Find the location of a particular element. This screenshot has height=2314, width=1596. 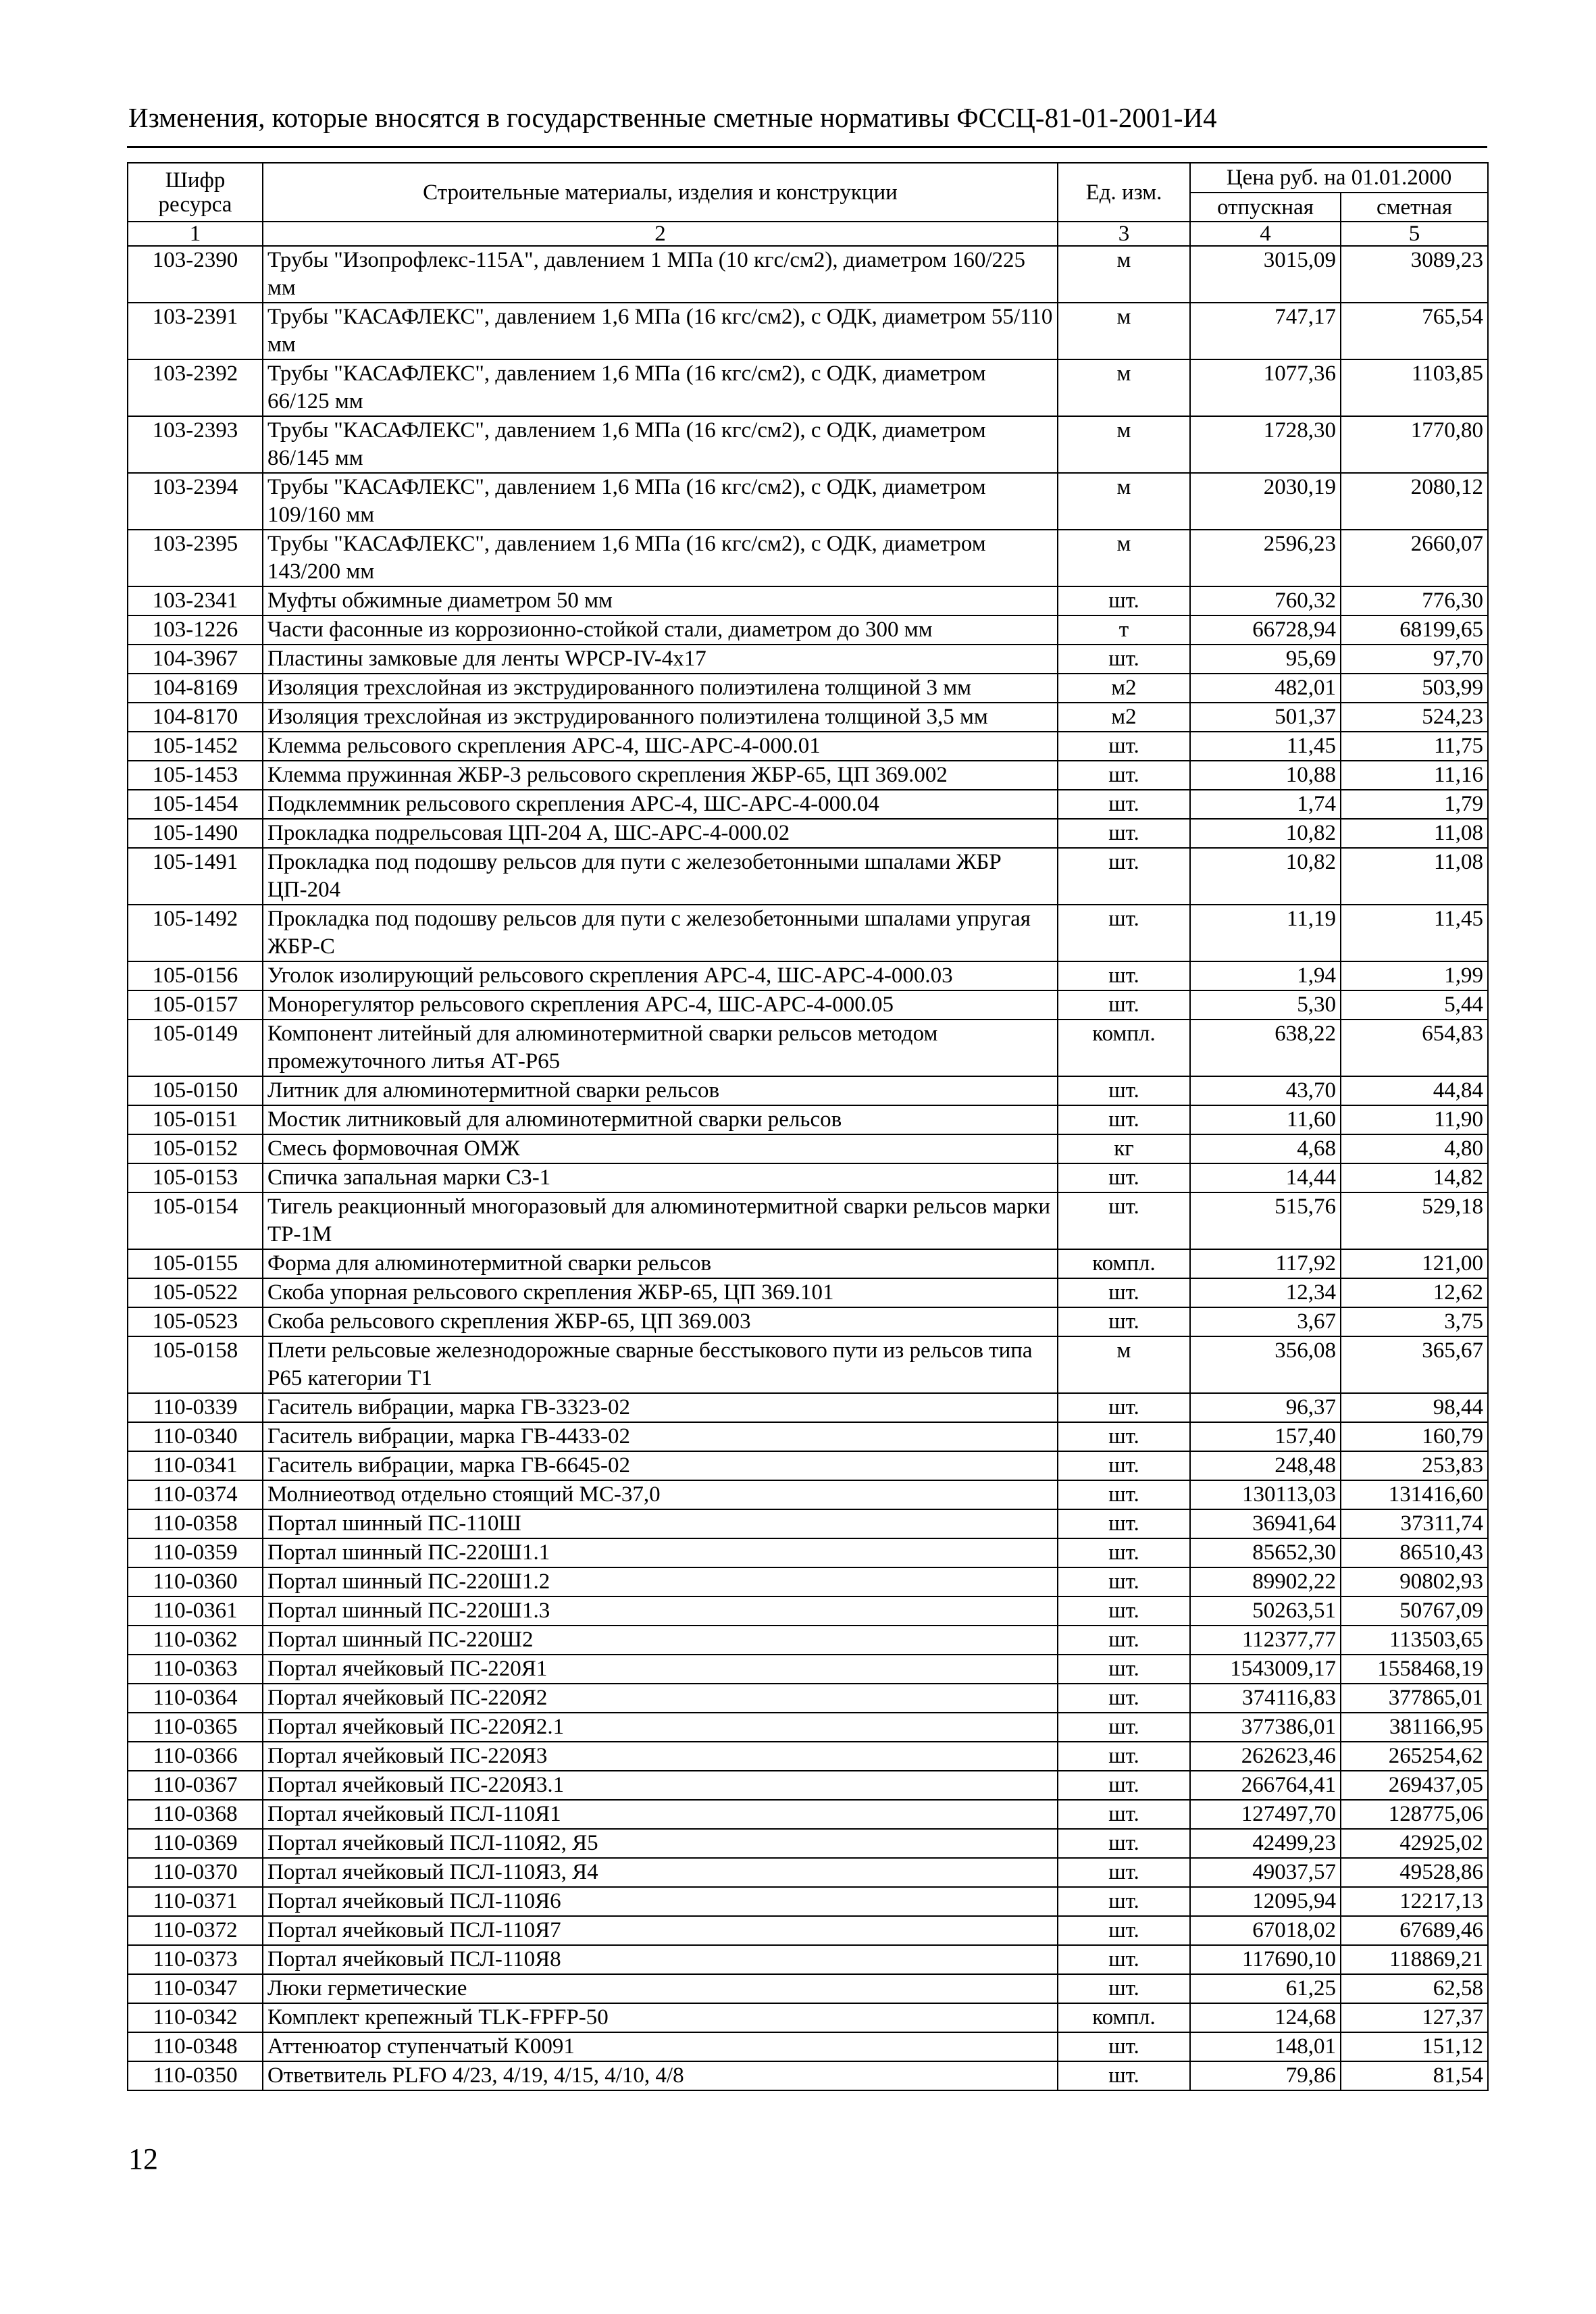

estimate-price: 776,30 is located at coordinates (1414, 601).